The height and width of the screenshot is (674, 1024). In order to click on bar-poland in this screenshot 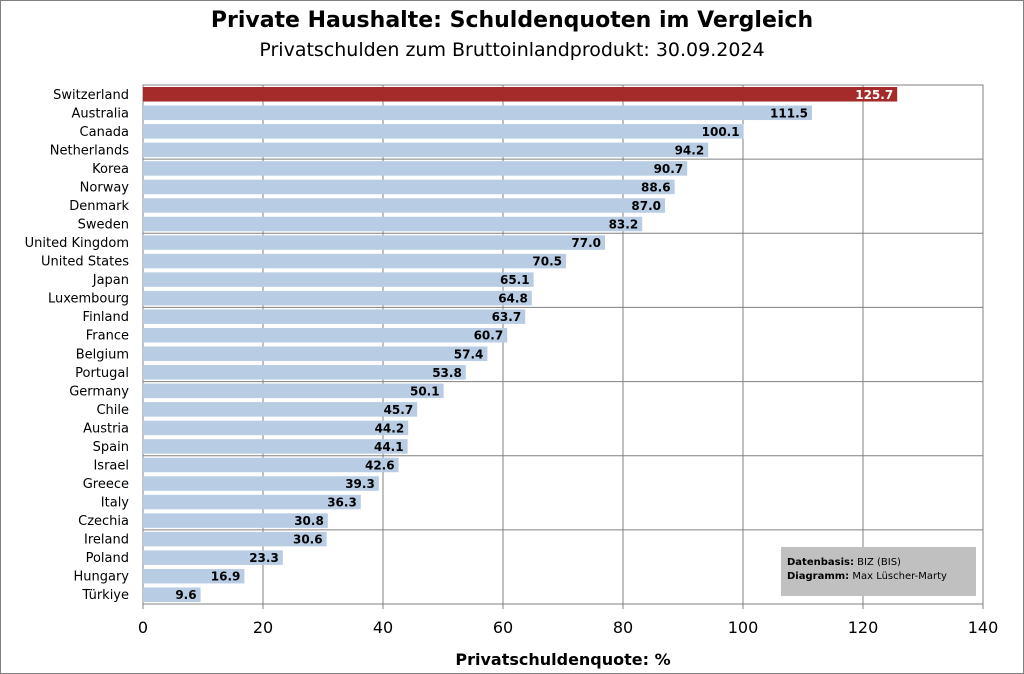, I will do `click(213, 557)`.